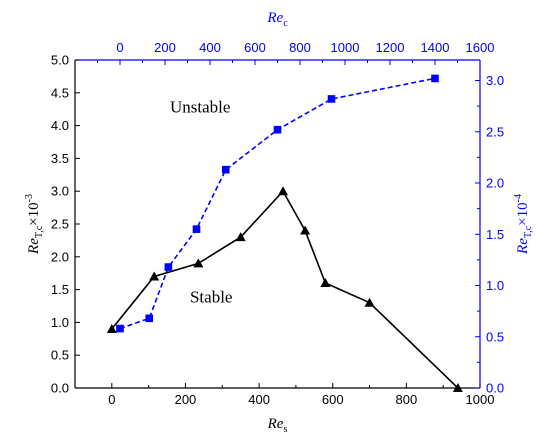 This screenshot has width=550, height=448. Describe the element at coordinates (201, 201) in the screenshot. I see `annotations-layer: Unstable Stable` at that location.